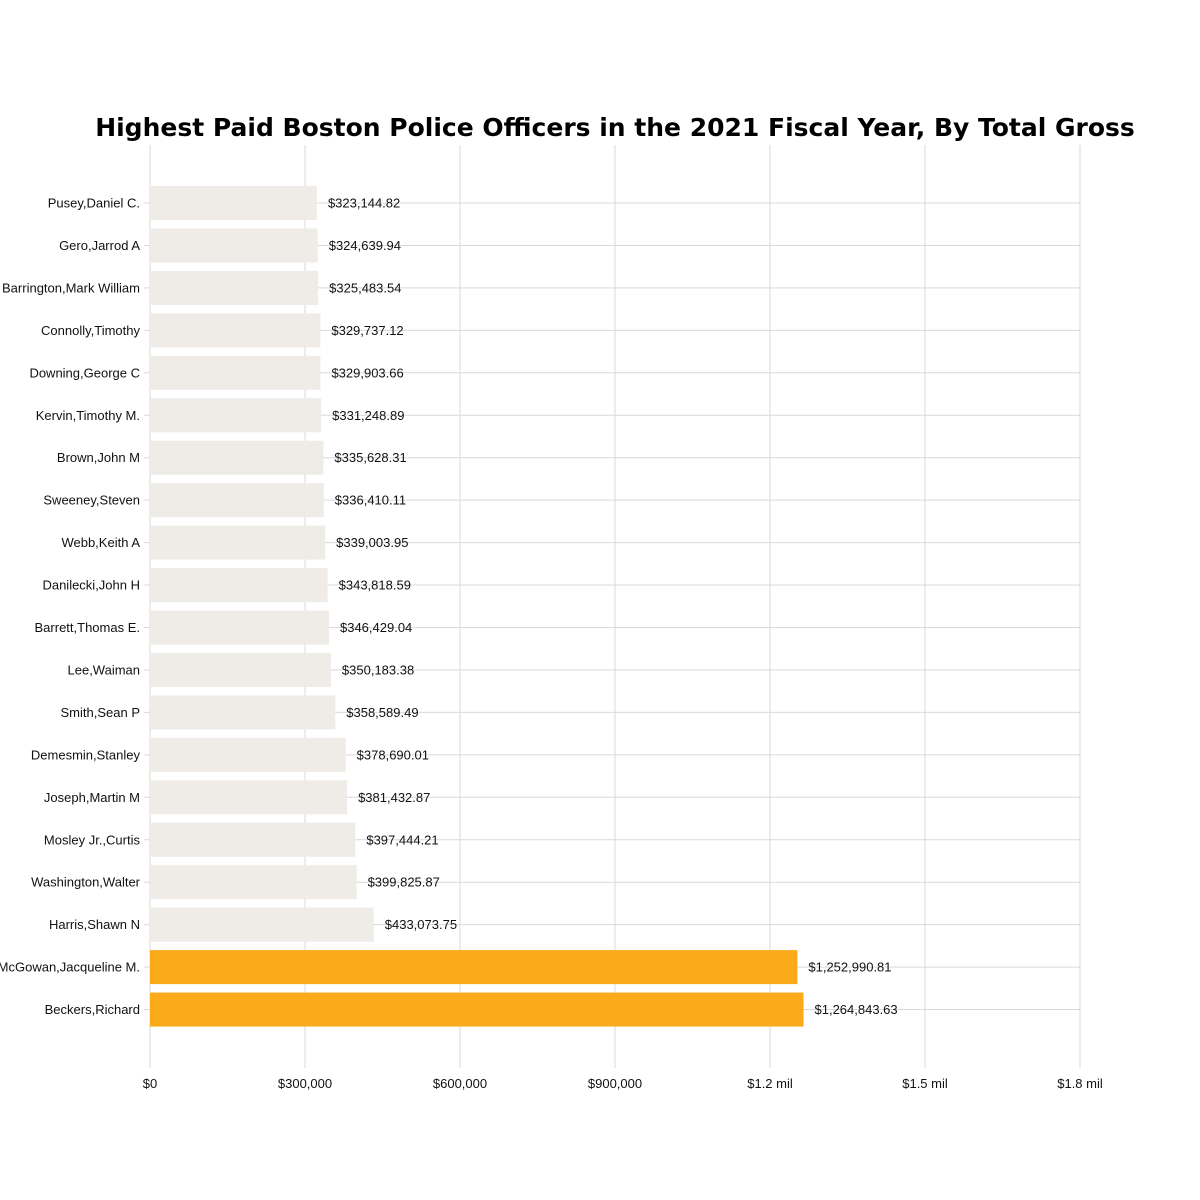 The width and height of the screenshot is (1200, 1200). Describe the element at coordinates (615, 1083) in the screenshot. I see `x-tick-label: $900,000` at that location.